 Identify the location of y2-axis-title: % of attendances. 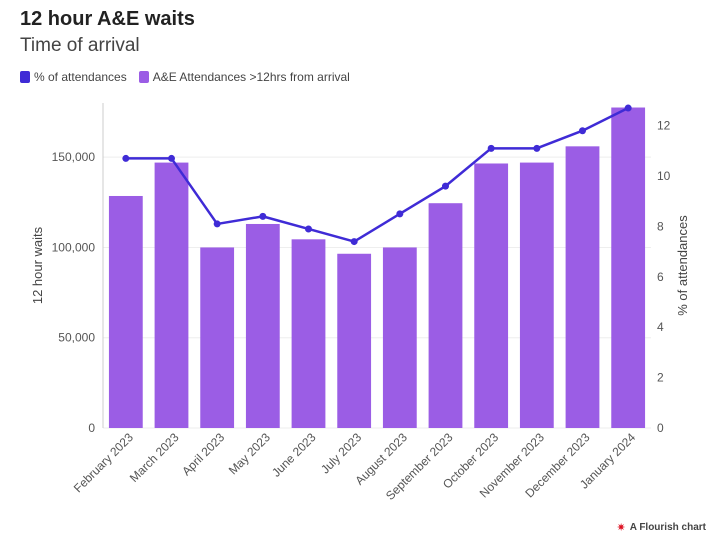
(682, 265).